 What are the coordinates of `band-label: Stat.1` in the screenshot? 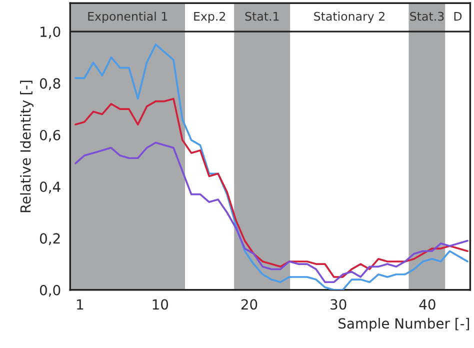 It's located at (262, 16).